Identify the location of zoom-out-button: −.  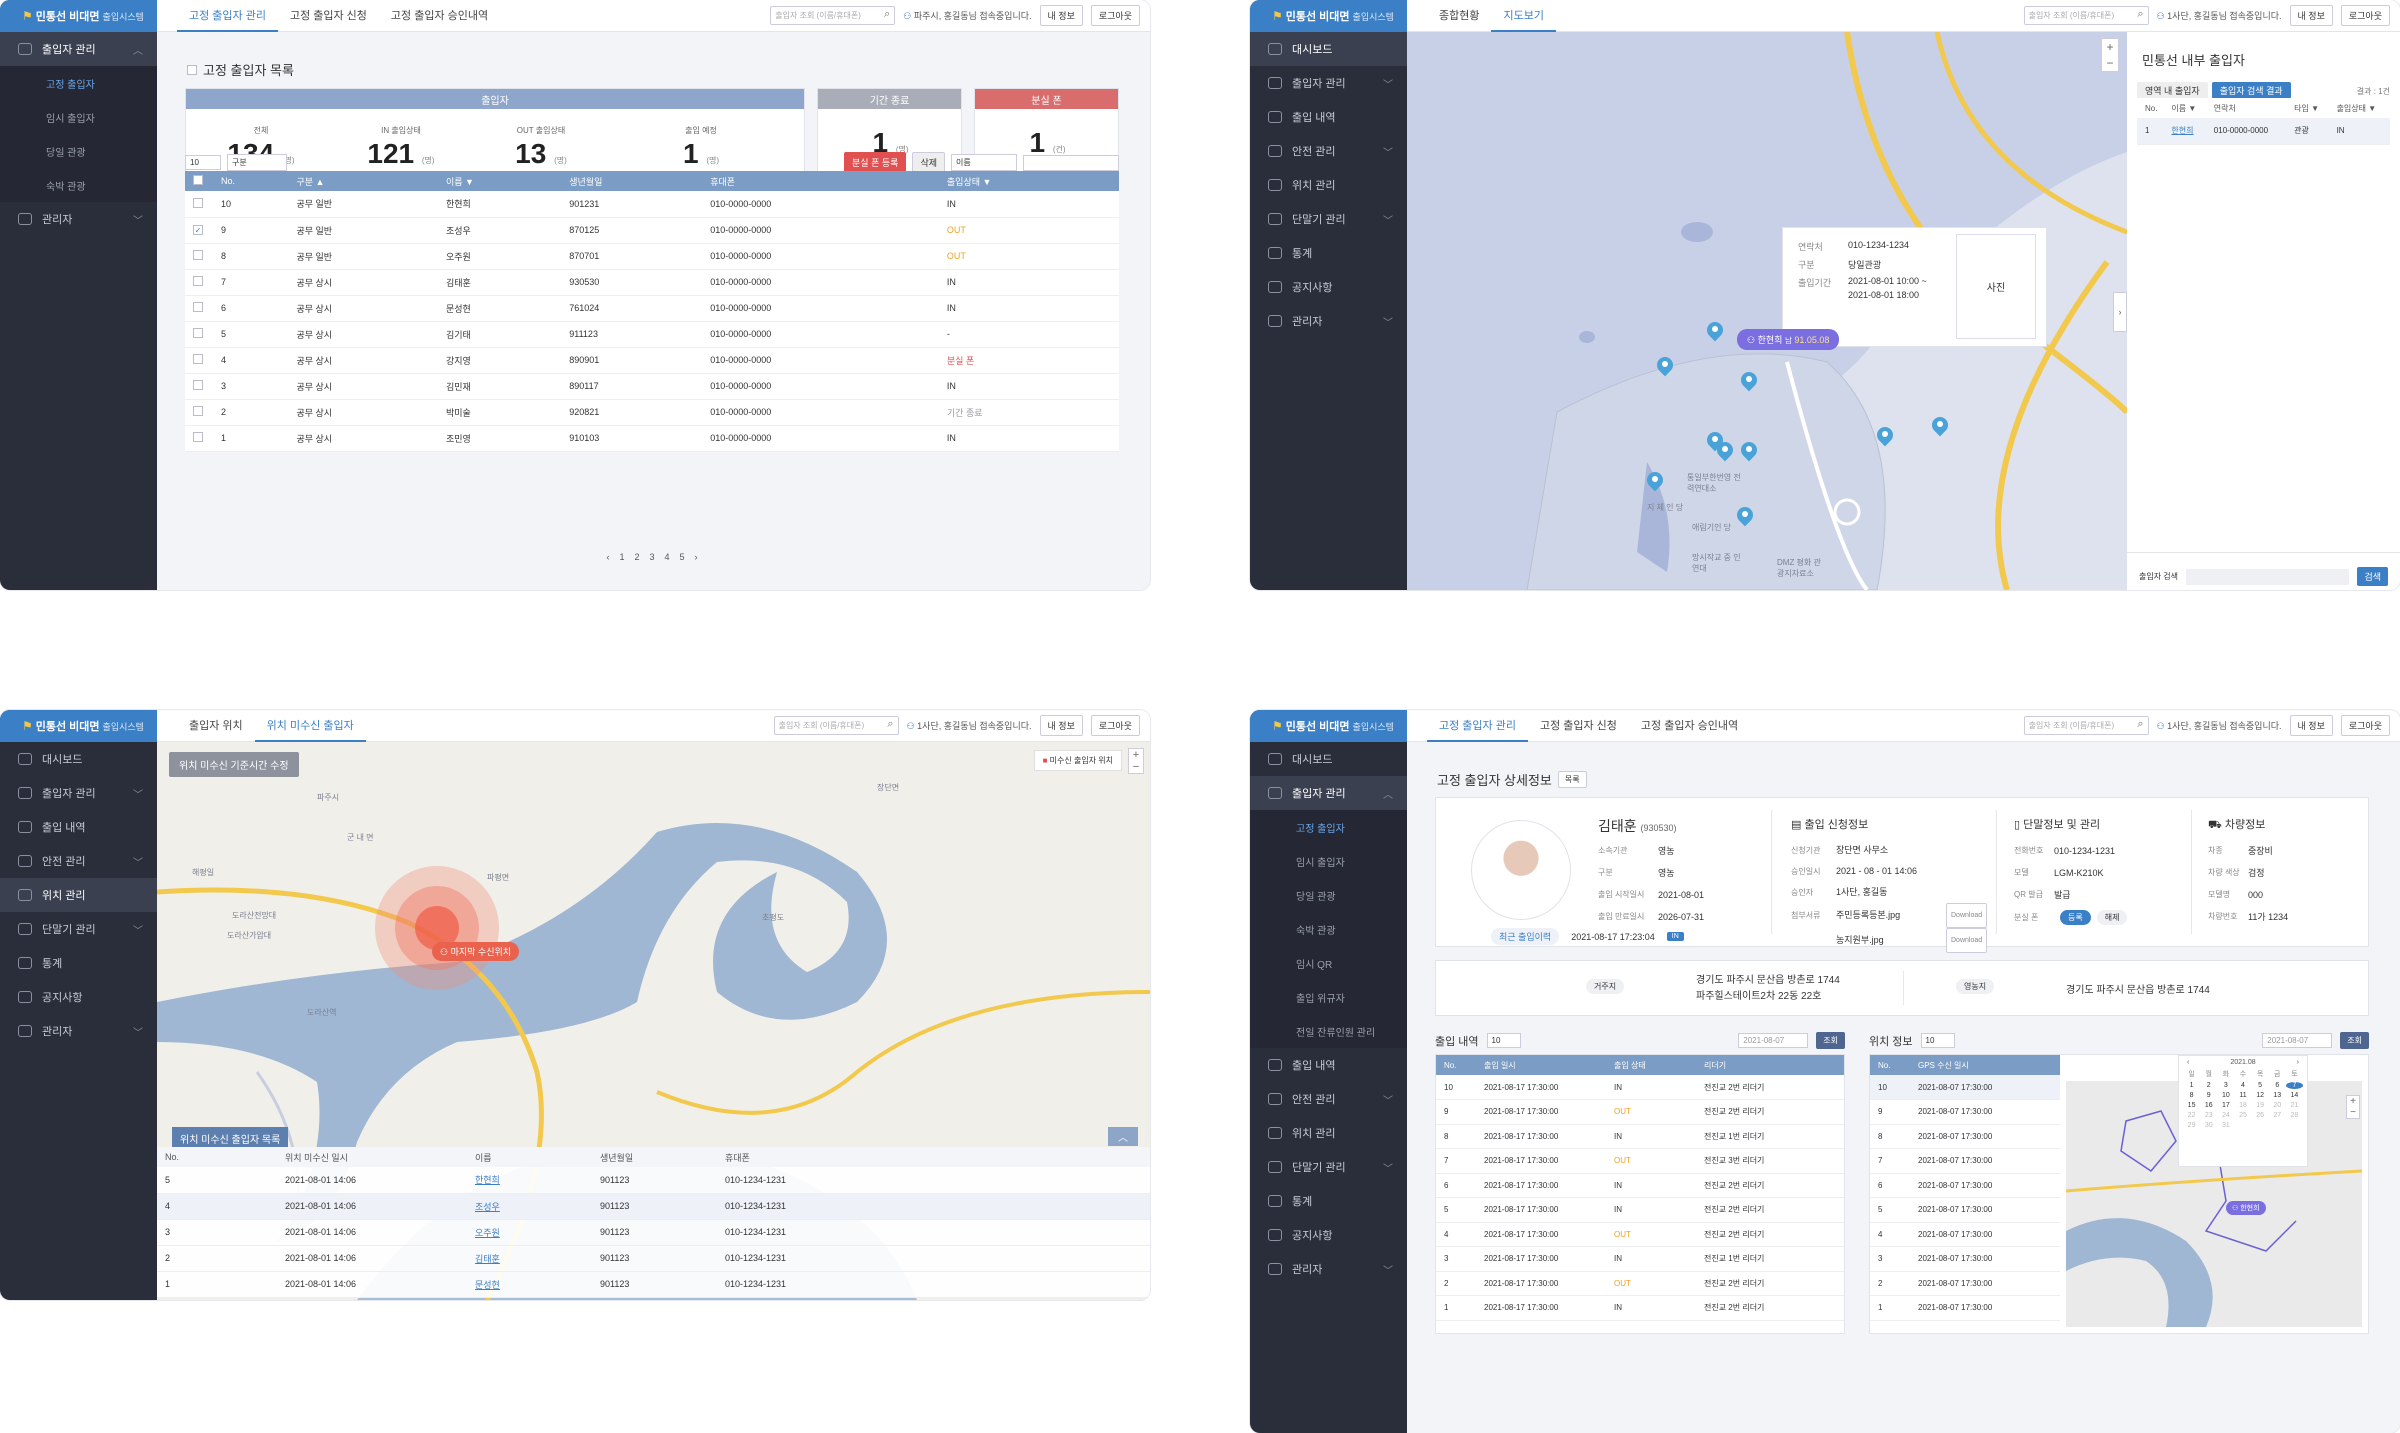
(1136, 767).